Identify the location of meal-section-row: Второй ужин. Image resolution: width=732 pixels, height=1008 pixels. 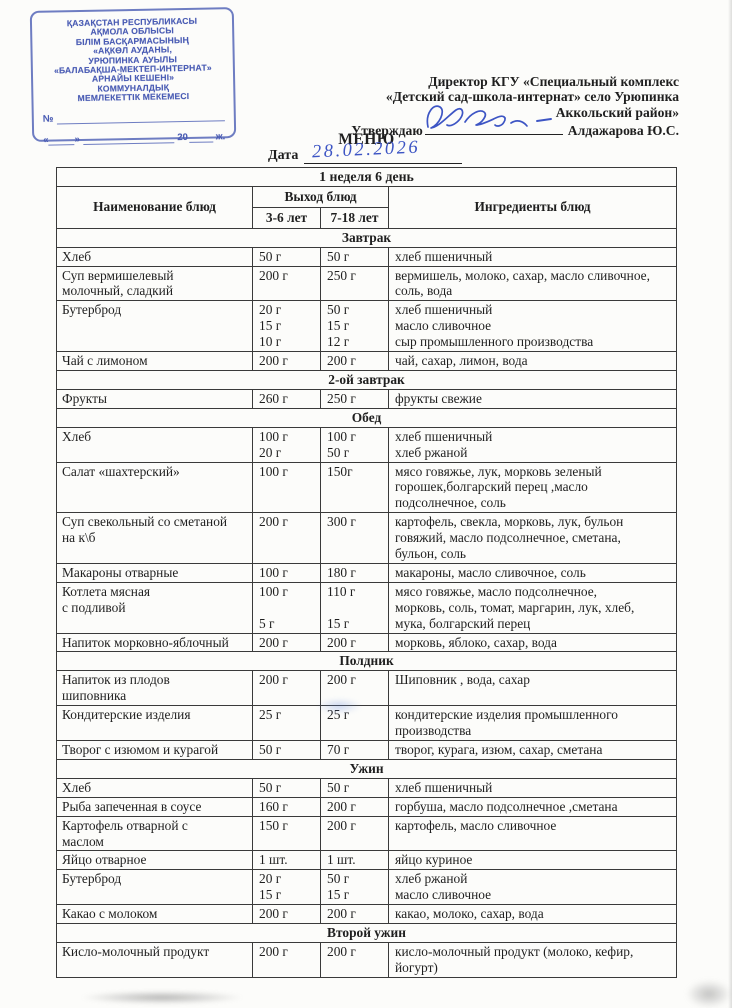
(366, 933).